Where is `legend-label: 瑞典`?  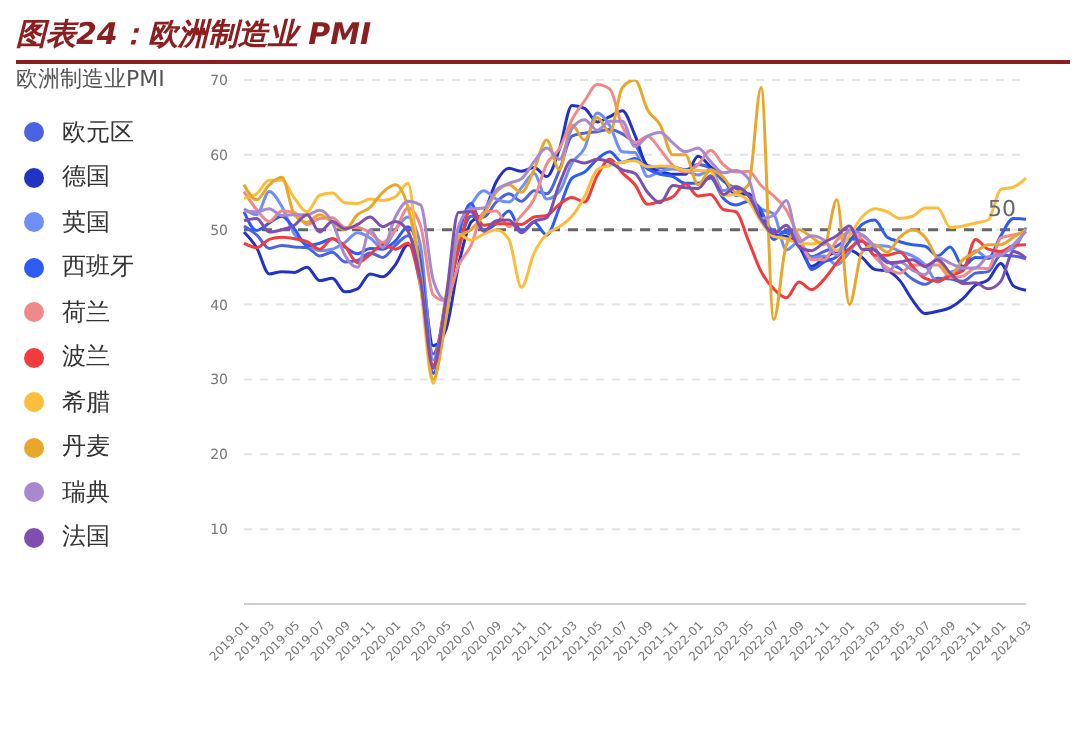
legend-label: 瑞典 is located at coordinates (86, 492).